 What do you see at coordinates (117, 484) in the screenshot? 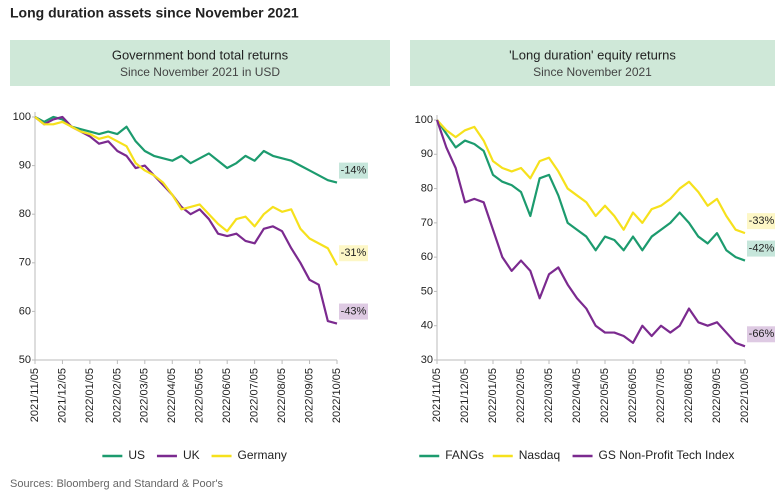
I see `source: Sources: Bloomberg and Standard & Poor's` at bounding box center [117, 484].